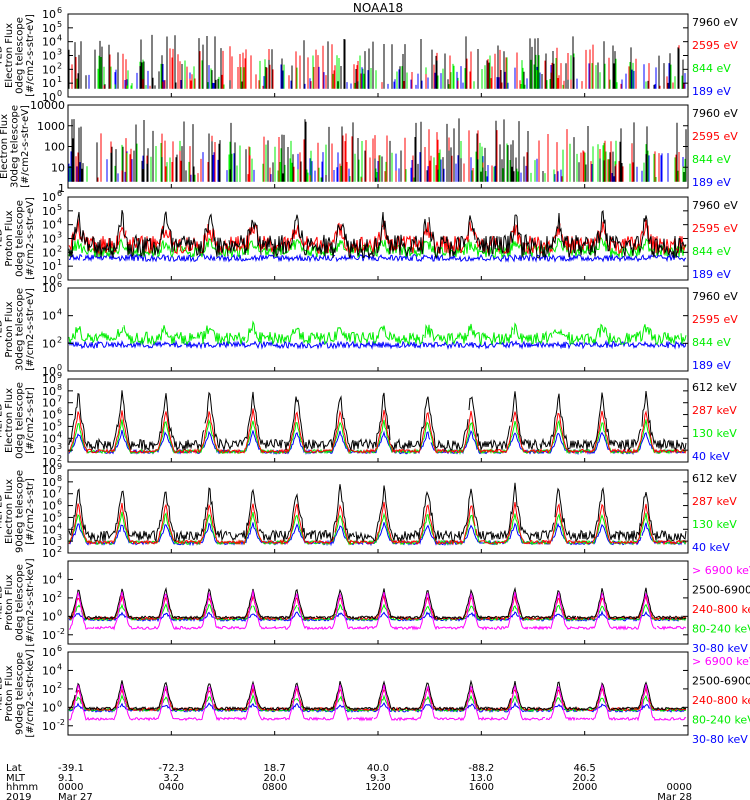 Image resolution: width=750 pixels, height=800 pixels. I want to click on legend-entry: 30-80 keV, so click(720, 739).